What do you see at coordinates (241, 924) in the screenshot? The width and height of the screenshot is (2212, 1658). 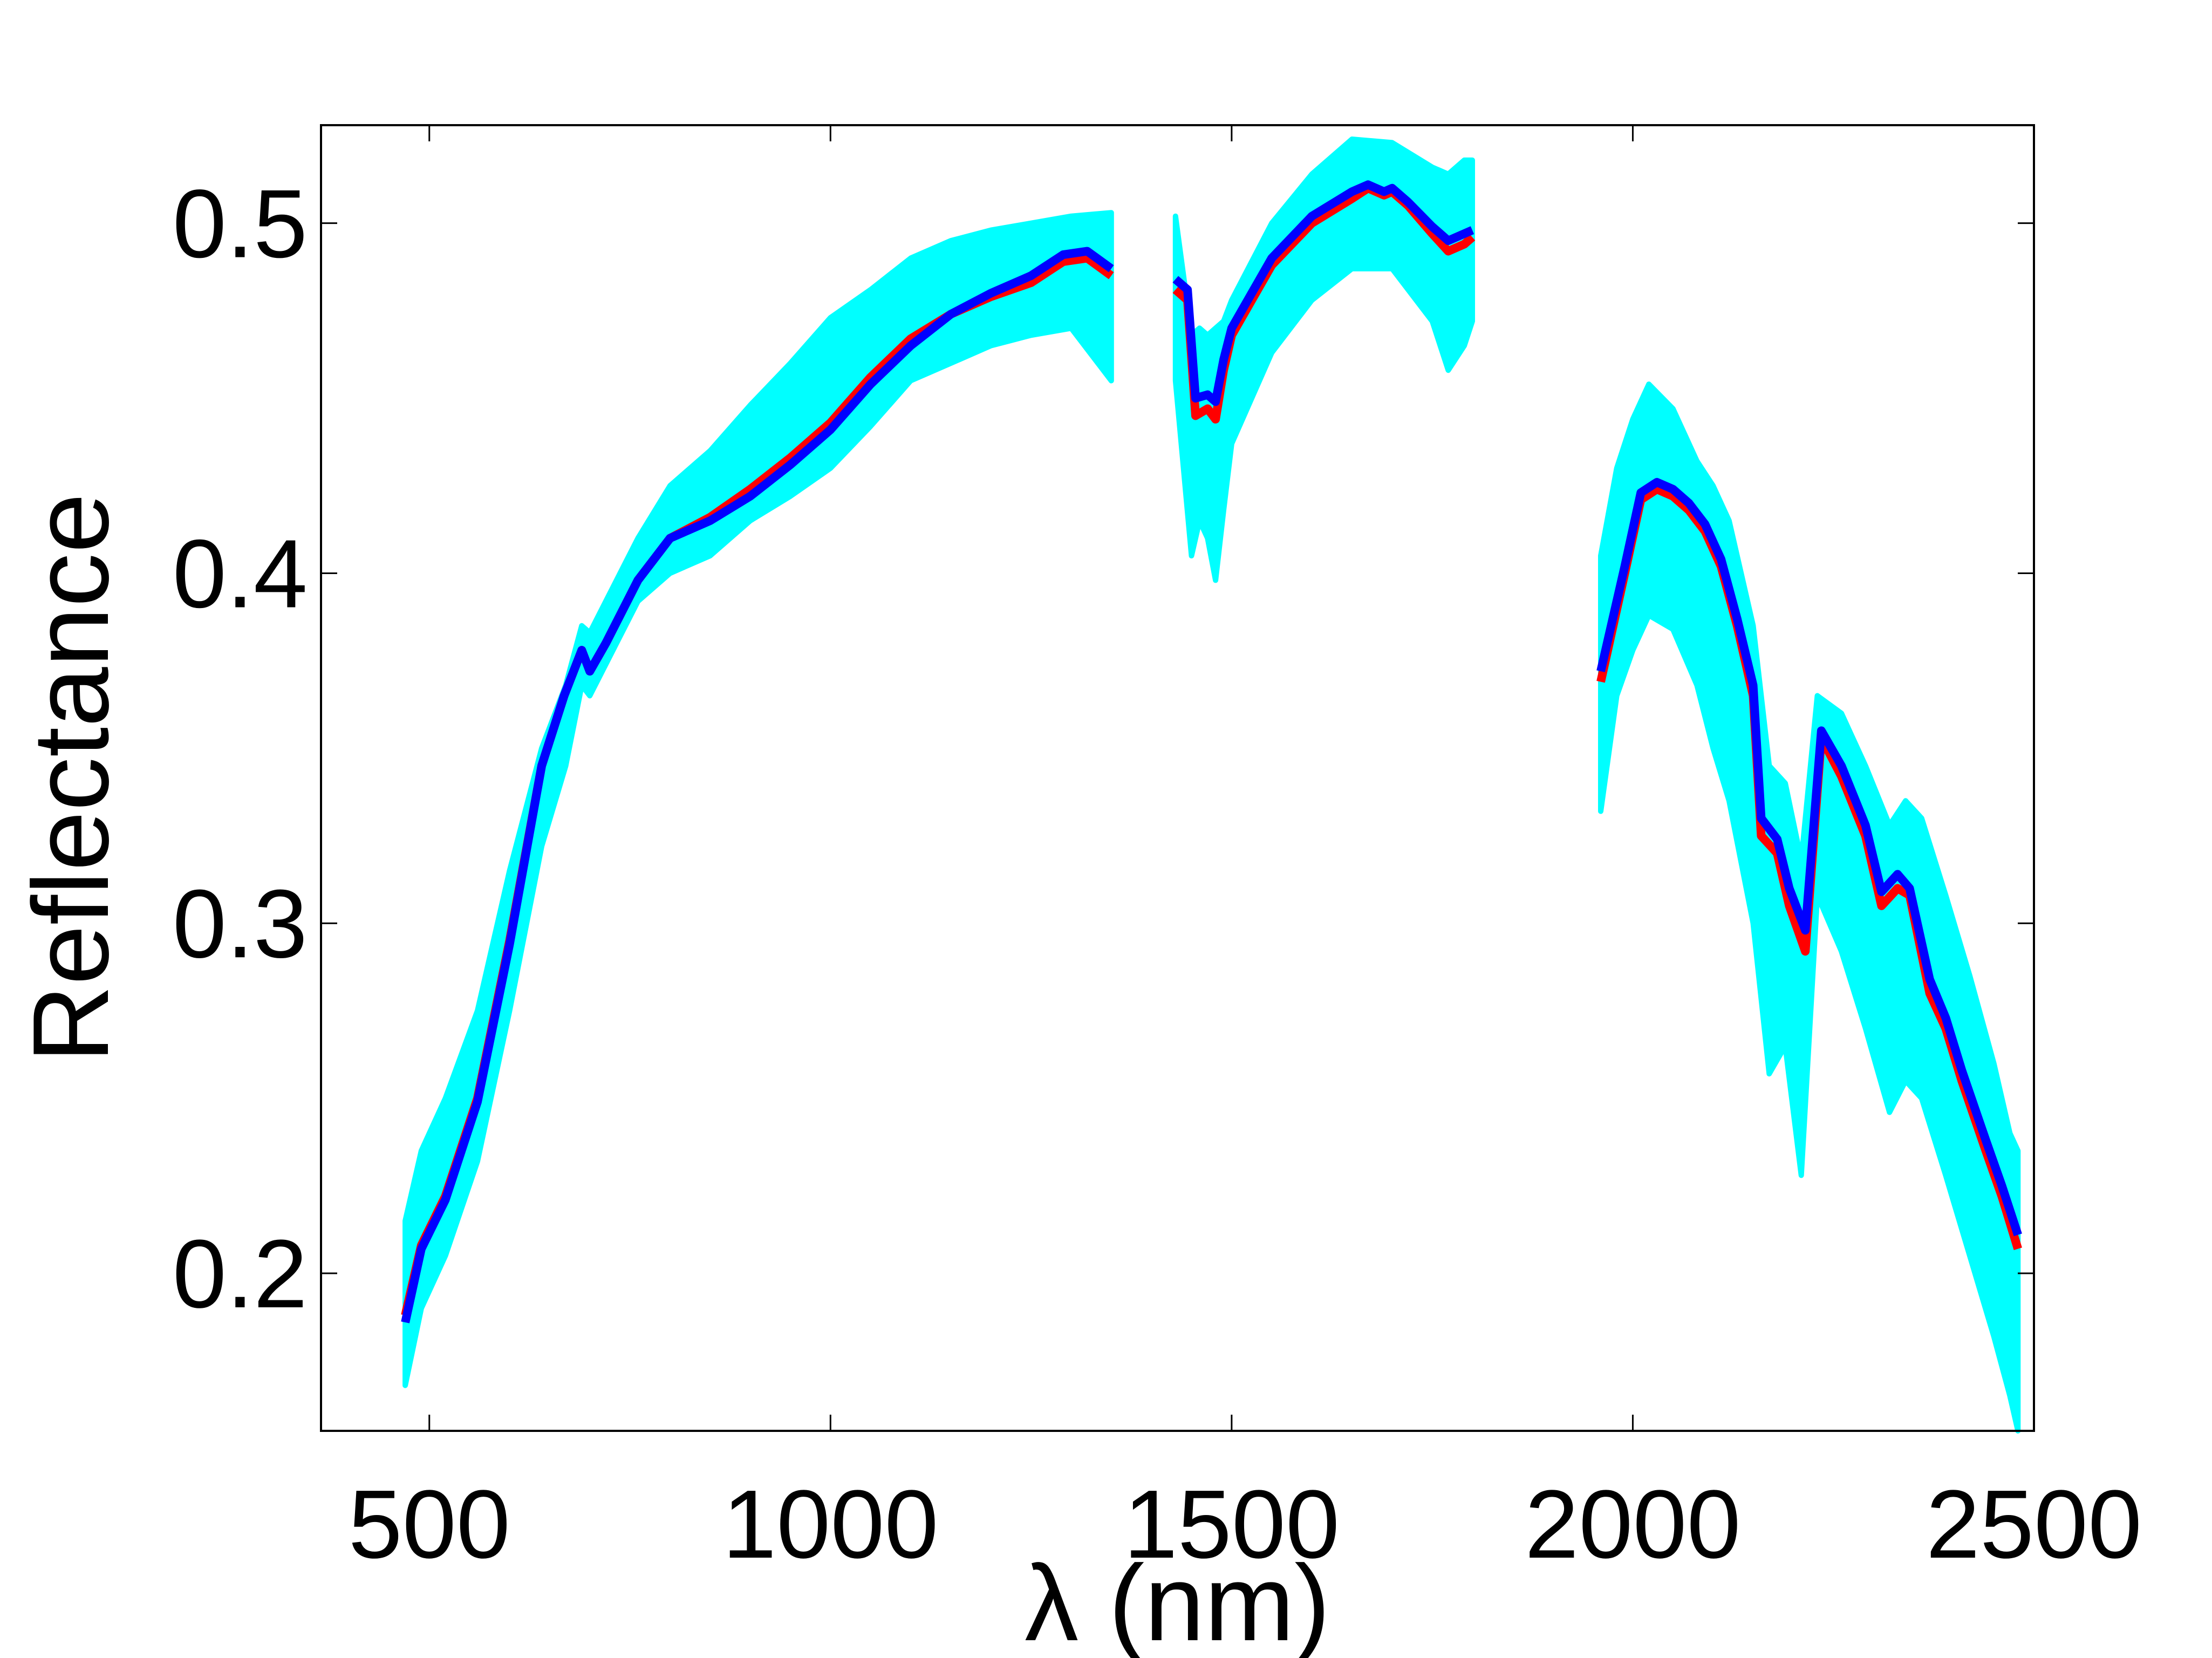 I see `y-tick-label: 0.3` at bounding box center [241, 924].